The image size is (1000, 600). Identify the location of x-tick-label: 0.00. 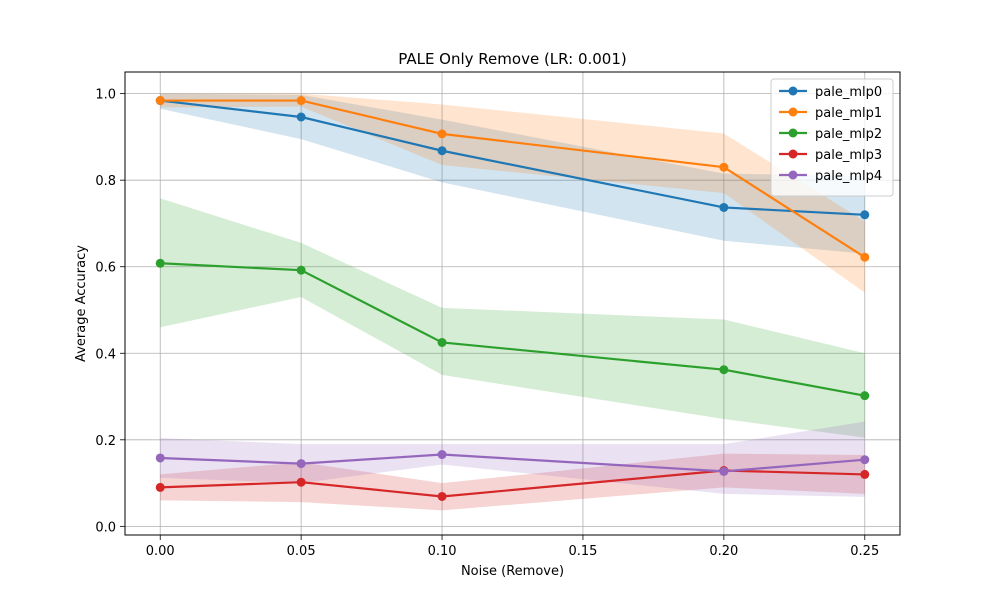
(160, 551).